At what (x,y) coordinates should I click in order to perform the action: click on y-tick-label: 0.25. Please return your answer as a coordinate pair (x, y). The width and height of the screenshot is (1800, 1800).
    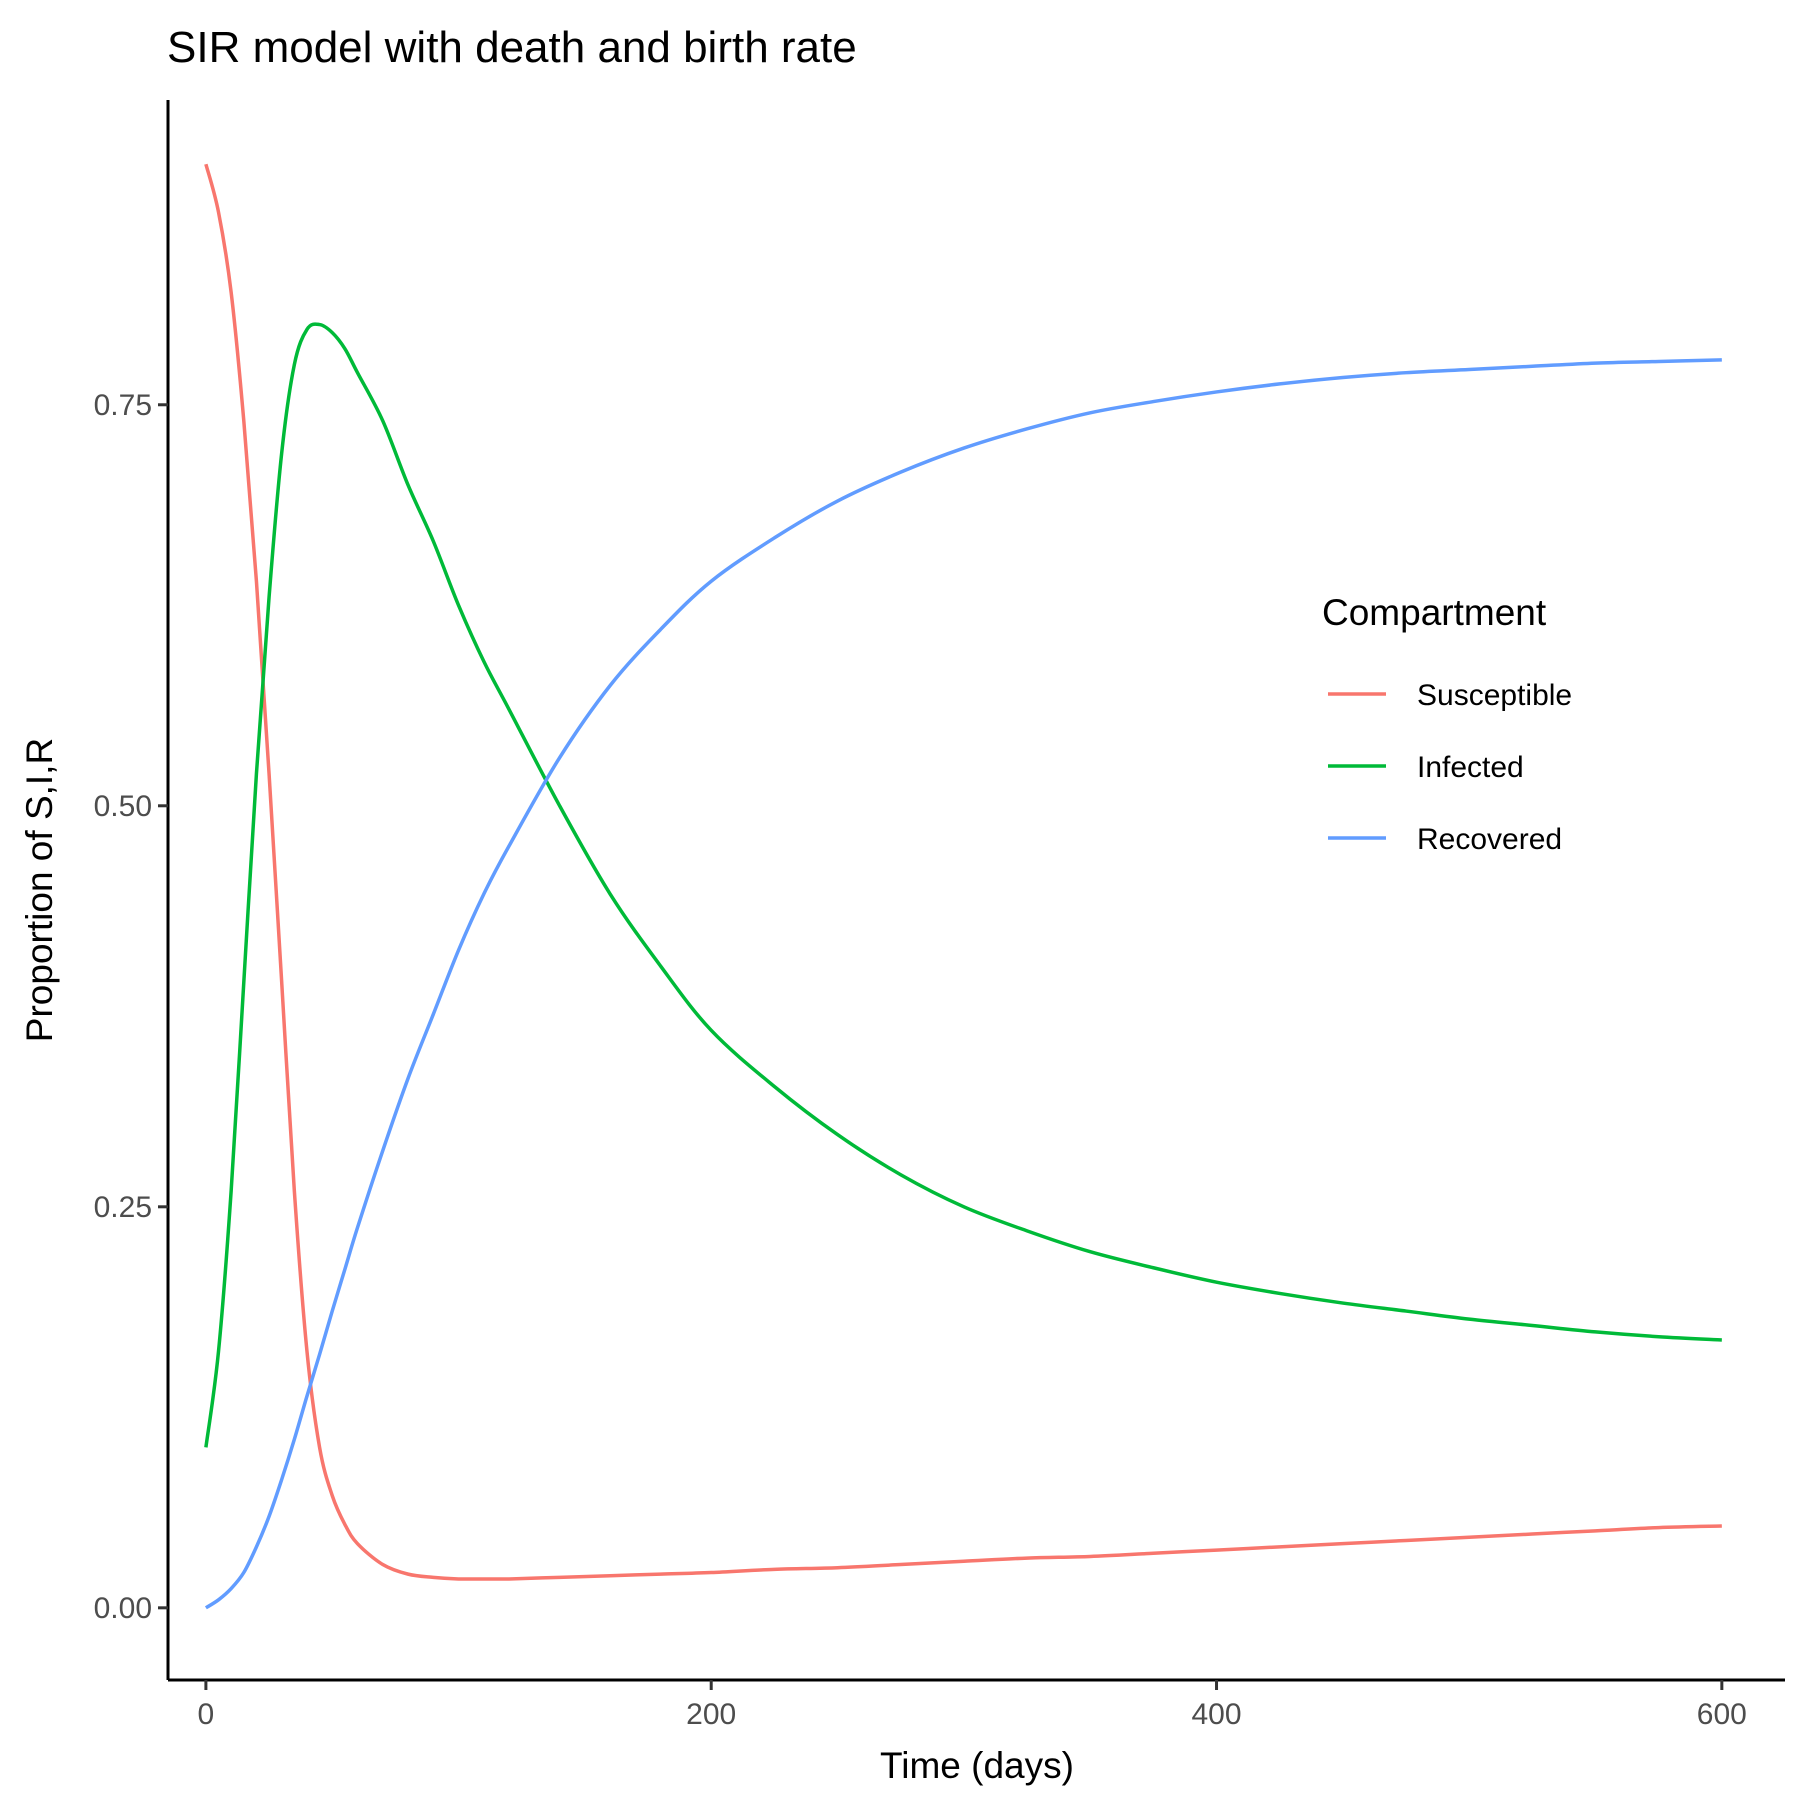
    Looking at the image, I should click on (123, 1207).